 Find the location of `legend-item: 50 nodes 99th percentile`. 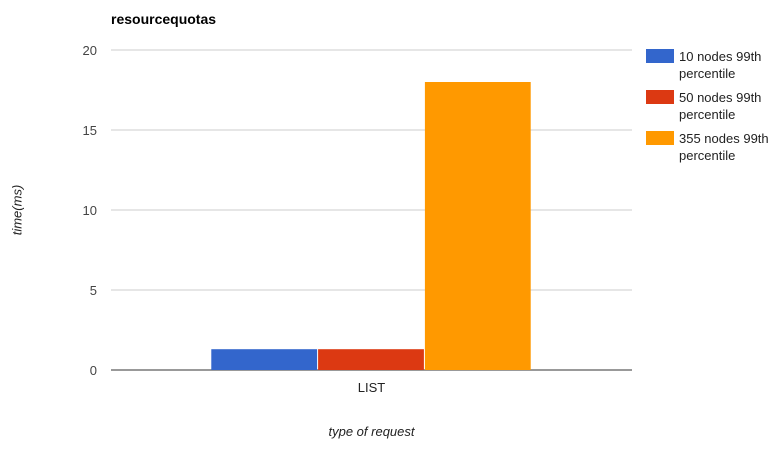

legend-item: 50 nodes 99th percentile is located at coordinates (713, 106).